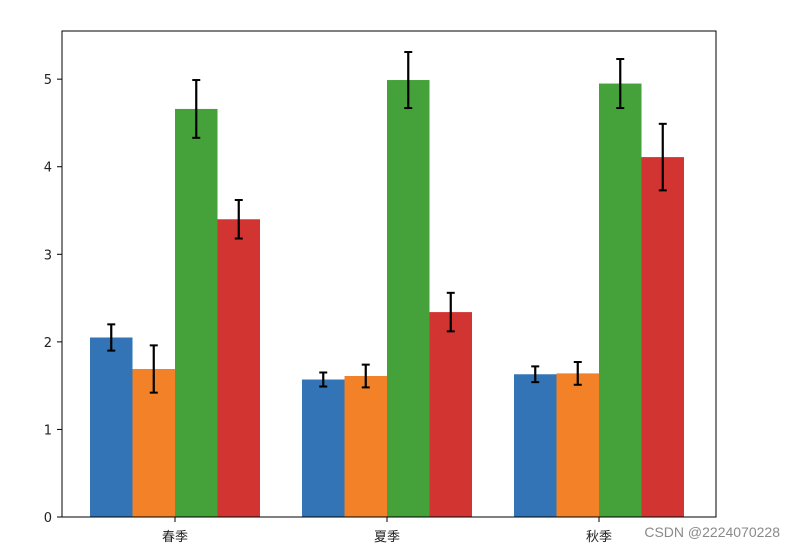 The width and height of the screenshot is (794, 548). What do you see at coordinates (48, 430) in the screenshot?
I see `y-tick-label-1: 1` at bounding box center [48, 430].